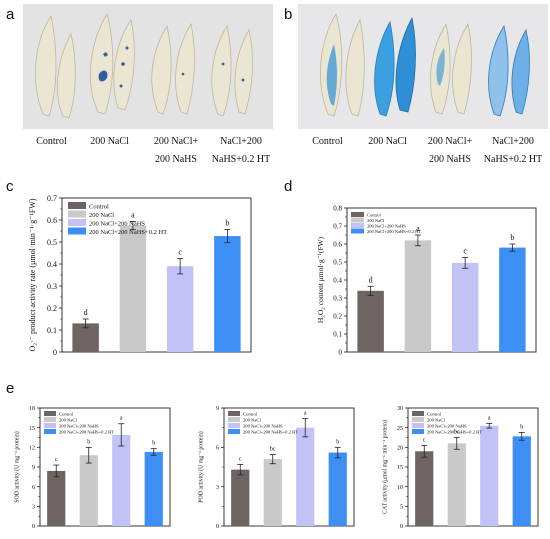 The image size is (550, 539). I want to click on label-b-nacl-nahs-ht: NaCl+200 NaHS+0.2 HT, so click(513, 150).